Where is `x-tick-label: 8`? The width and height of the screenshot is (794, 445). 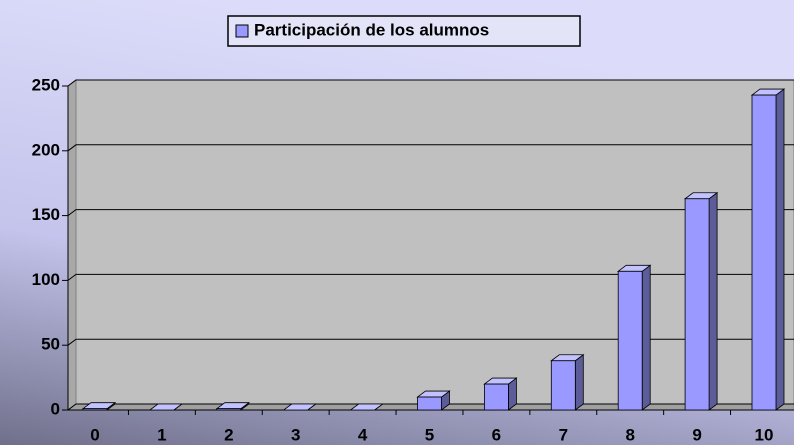
x-tick-label: 8 is located at coordinates (629, 434).